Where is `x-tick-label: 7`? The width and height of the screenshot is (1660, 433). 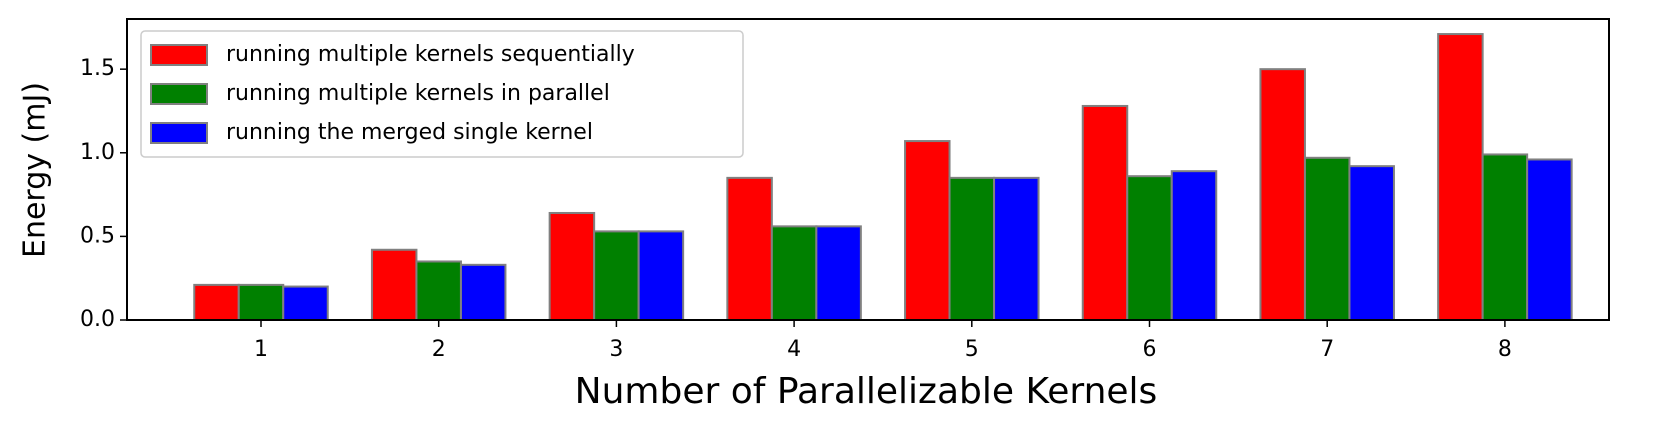 x-tick-label: 7 is located at coordinates (1327, 349).